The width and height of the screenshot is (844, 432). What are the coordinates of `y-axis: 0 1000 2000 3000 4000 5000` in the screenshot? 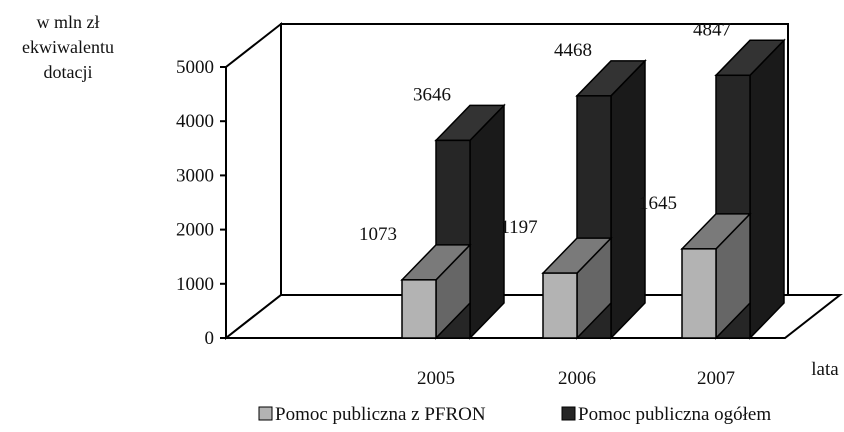 It's located at (201, 203).